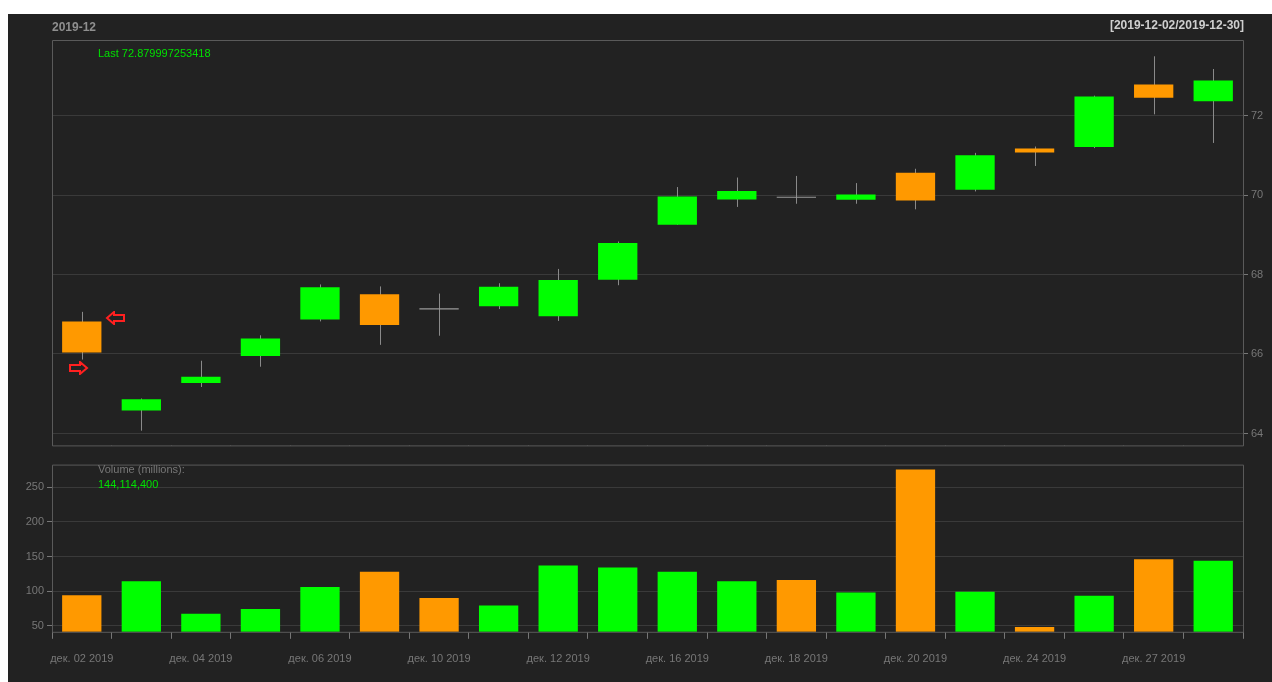 The width and height of the screenshot is (1272, 682). Describe the element at coordinates (154, 53) in the screenshot. I see `annotation: Last 72.879997253418` at that location.